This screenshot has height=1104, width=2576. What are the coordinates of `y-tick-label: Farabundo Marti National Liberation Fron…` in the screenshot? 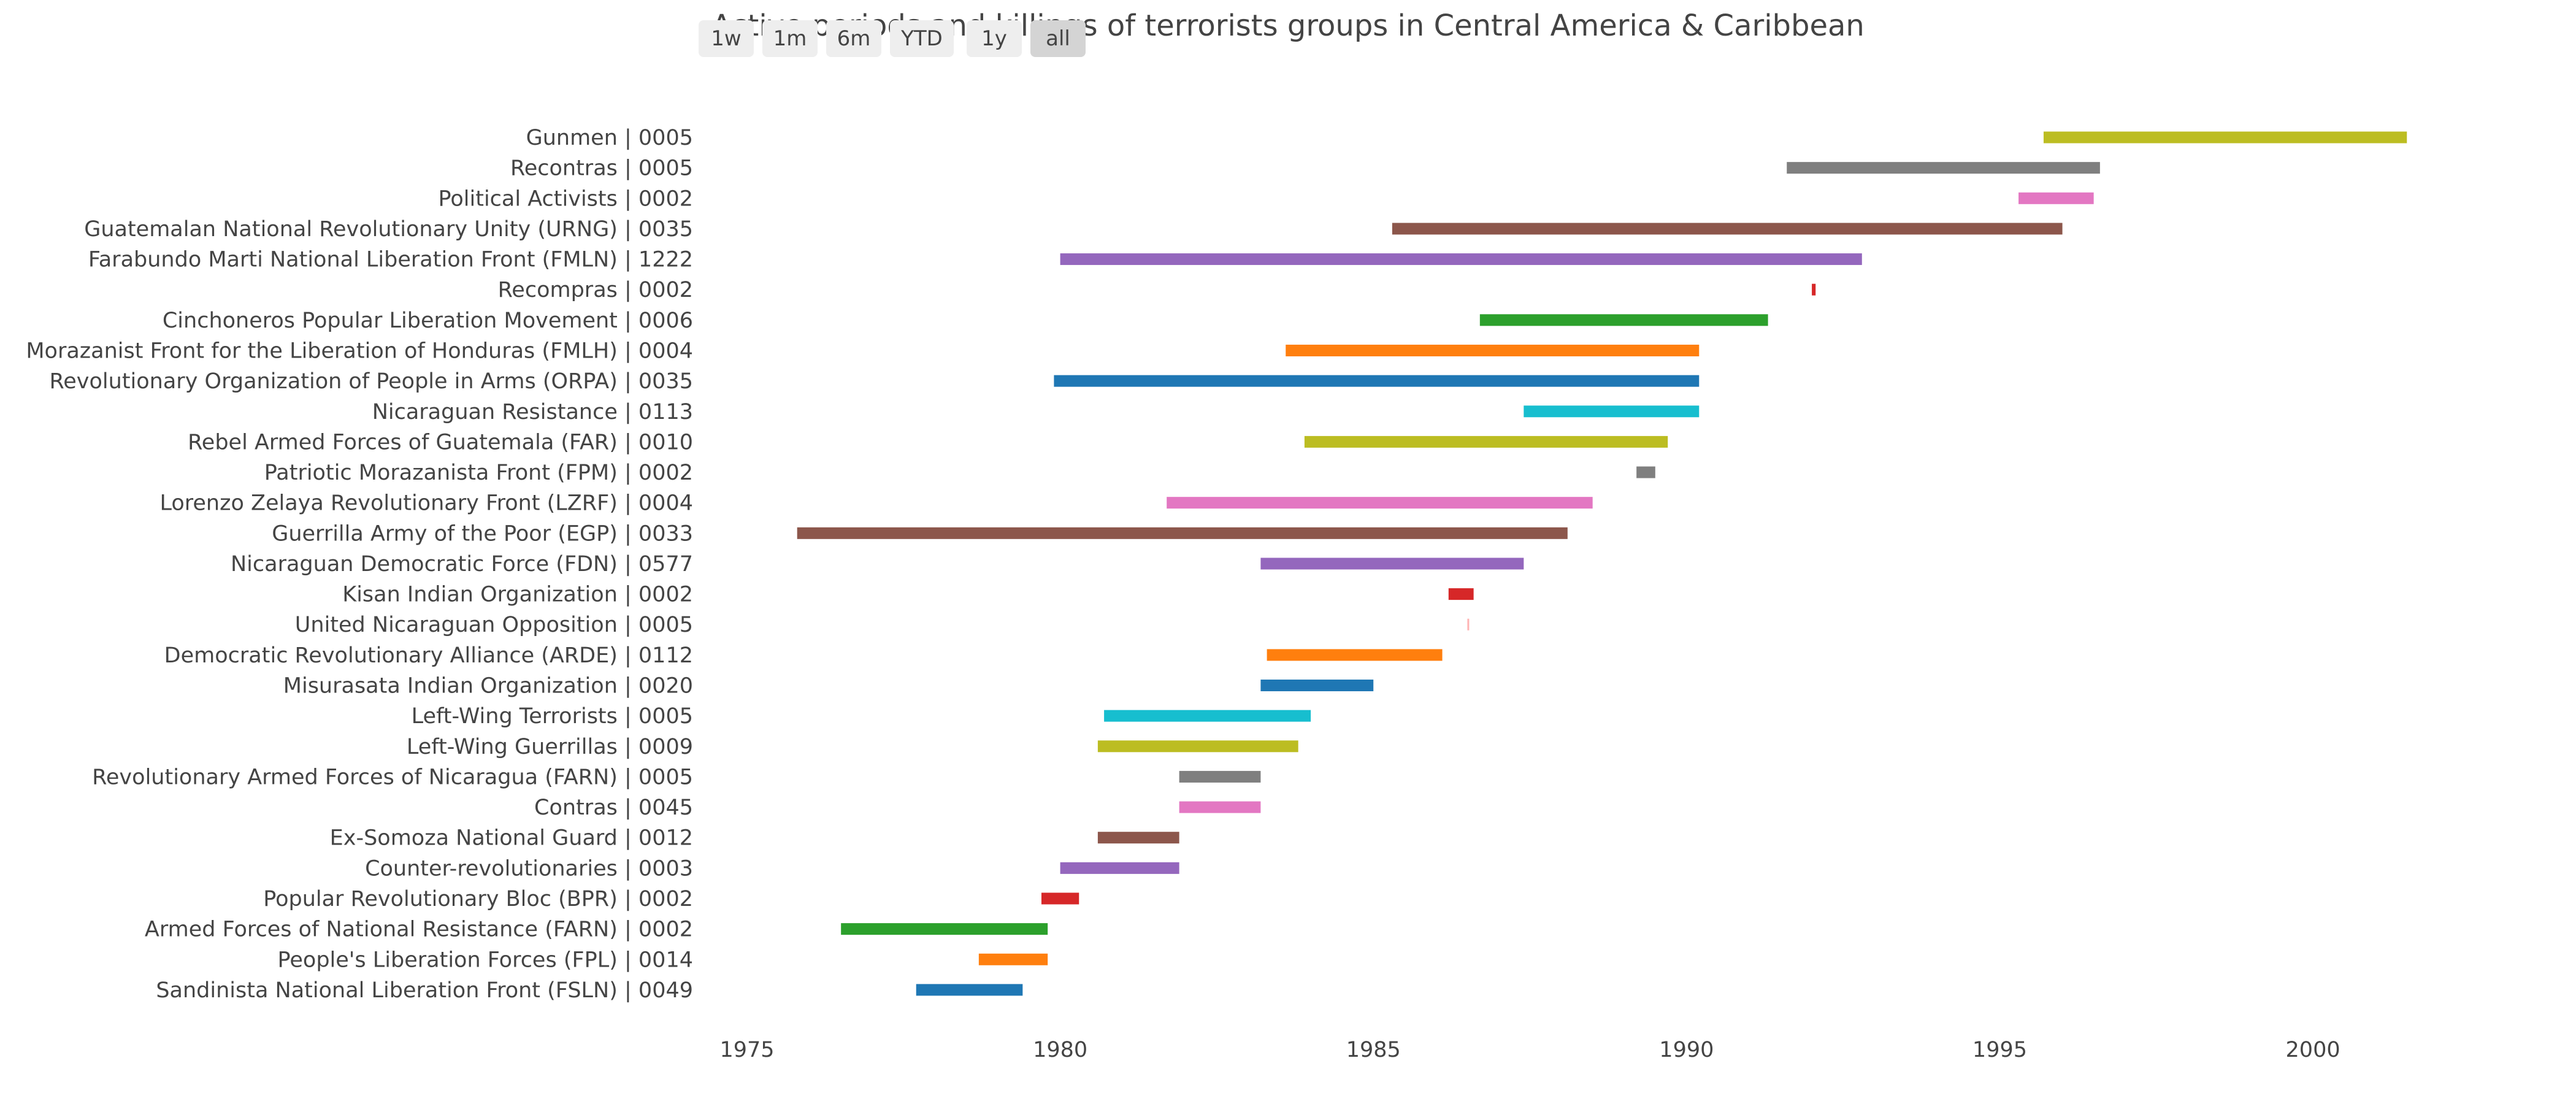 It's located at (390, 260).